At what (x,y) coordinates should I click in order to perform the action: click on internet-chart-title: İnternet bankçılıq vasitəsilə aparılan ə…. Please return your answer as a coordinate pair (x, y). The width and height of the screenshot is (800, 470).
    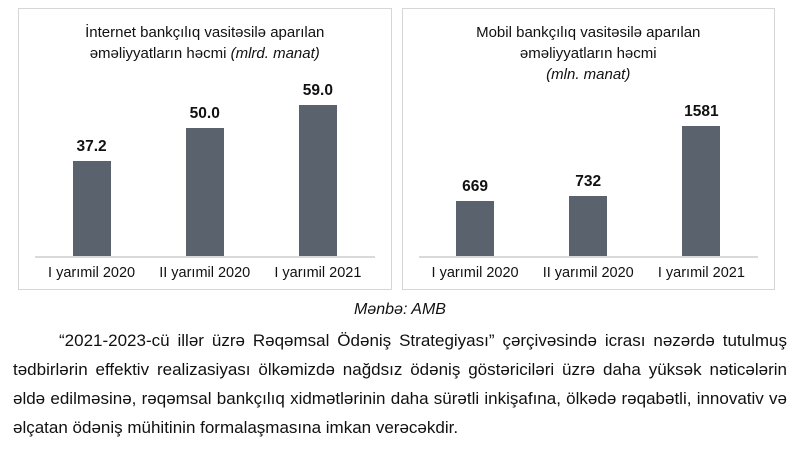
    Looking at the image, I should click on (205, 43).